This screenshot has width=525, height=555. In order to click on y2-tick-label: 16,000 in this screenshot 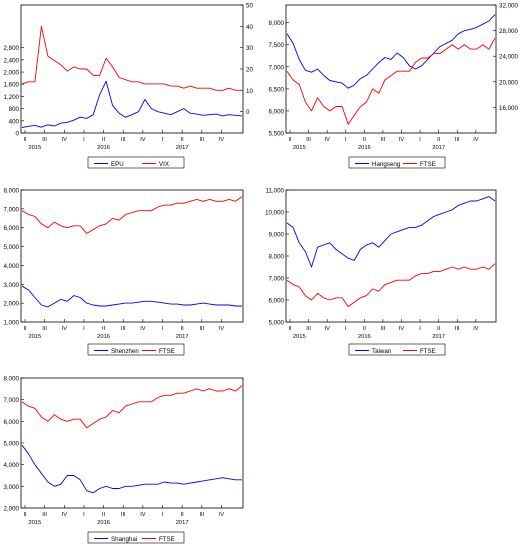, I will do `click(508, 108)`.